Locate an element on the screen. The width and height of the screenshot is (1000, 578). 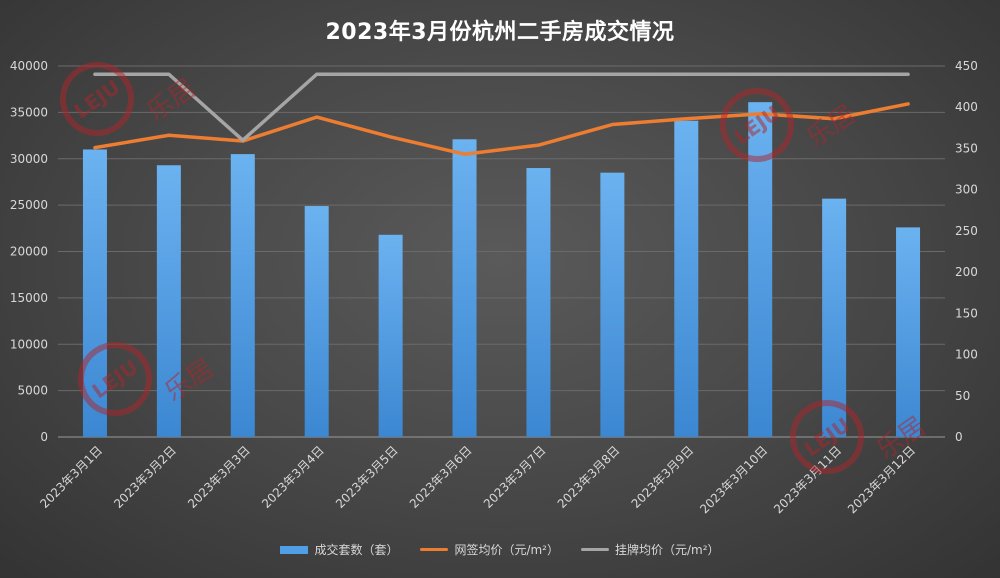
legend-swatch-sign-price is located at coordinates (434, 549).